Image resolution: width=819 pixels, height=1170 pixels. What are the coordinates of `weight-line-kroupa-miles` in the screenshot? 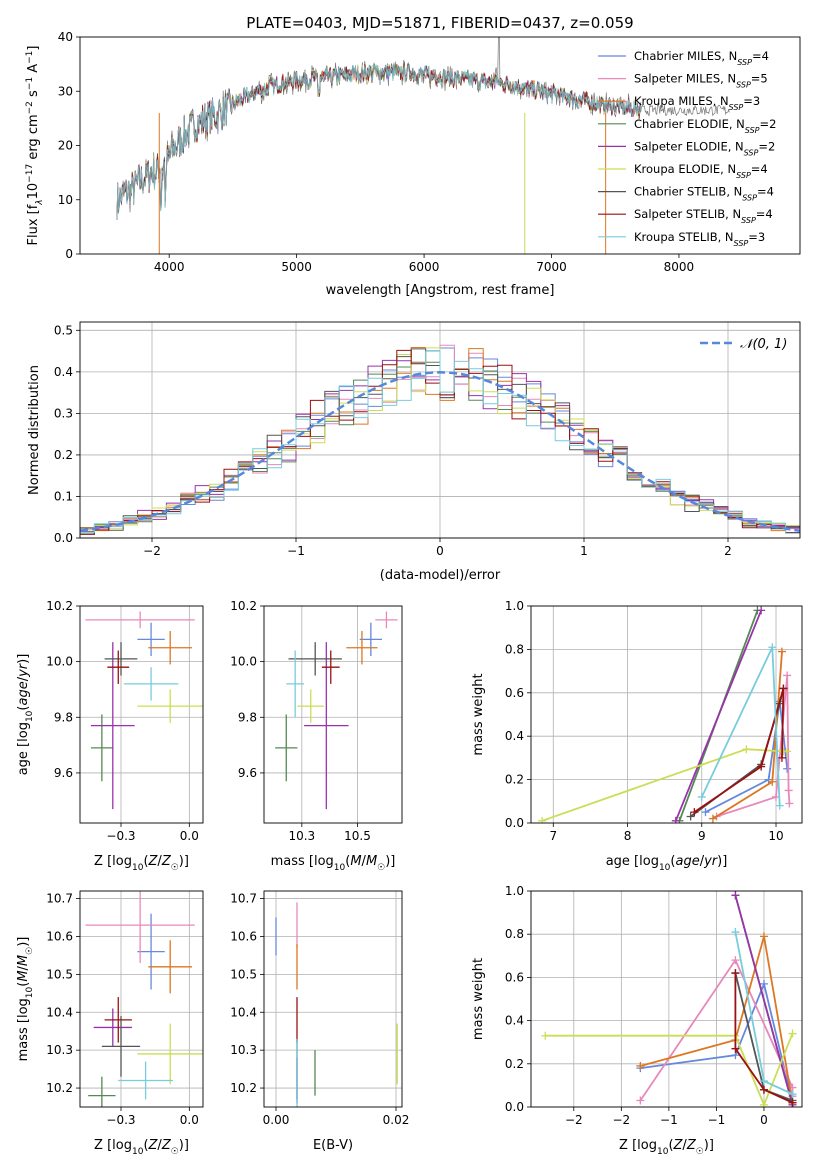 It's located at (717, 1019).